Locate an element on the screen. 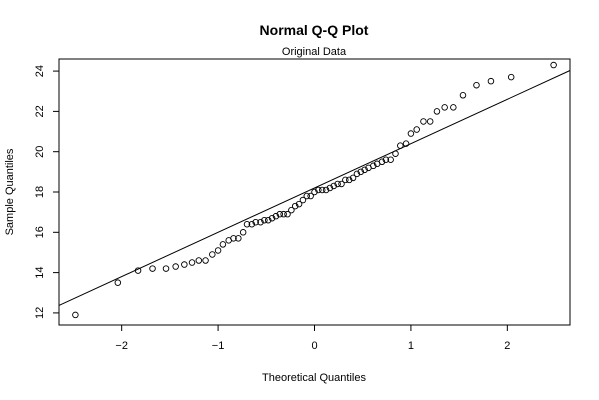  chart-title: Normal Q-Q Plot is located at coordinates (314, 30).